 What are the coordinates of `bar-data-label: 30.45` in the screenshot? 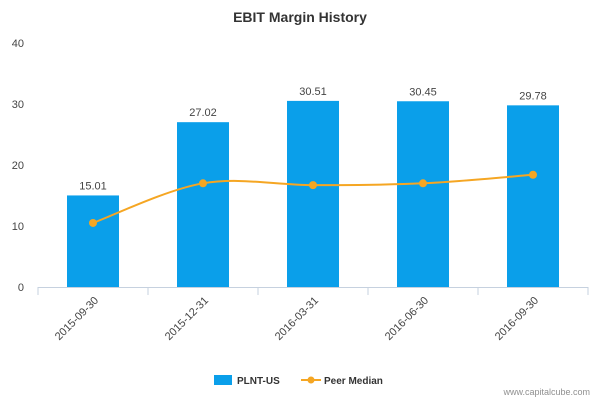 It's located at (423, 92).